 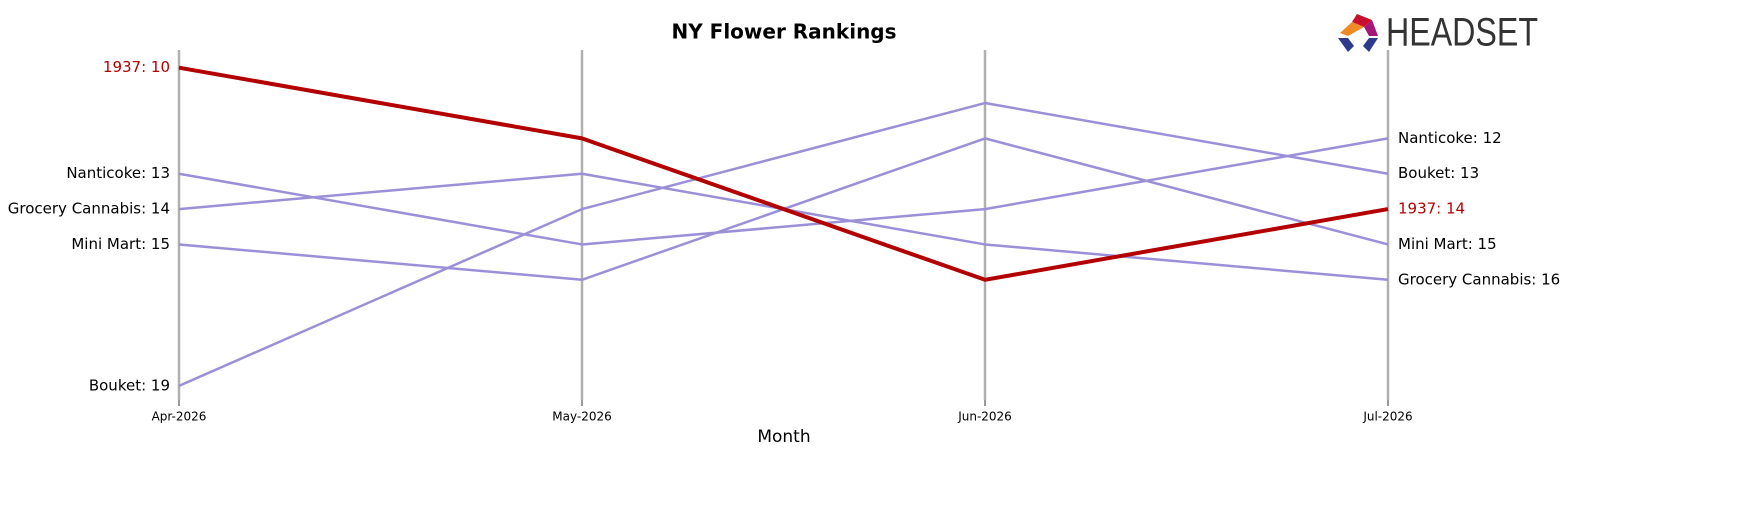 I want to click on value-label: Grocery Cannabis: 14, so click(x=89, y=209).